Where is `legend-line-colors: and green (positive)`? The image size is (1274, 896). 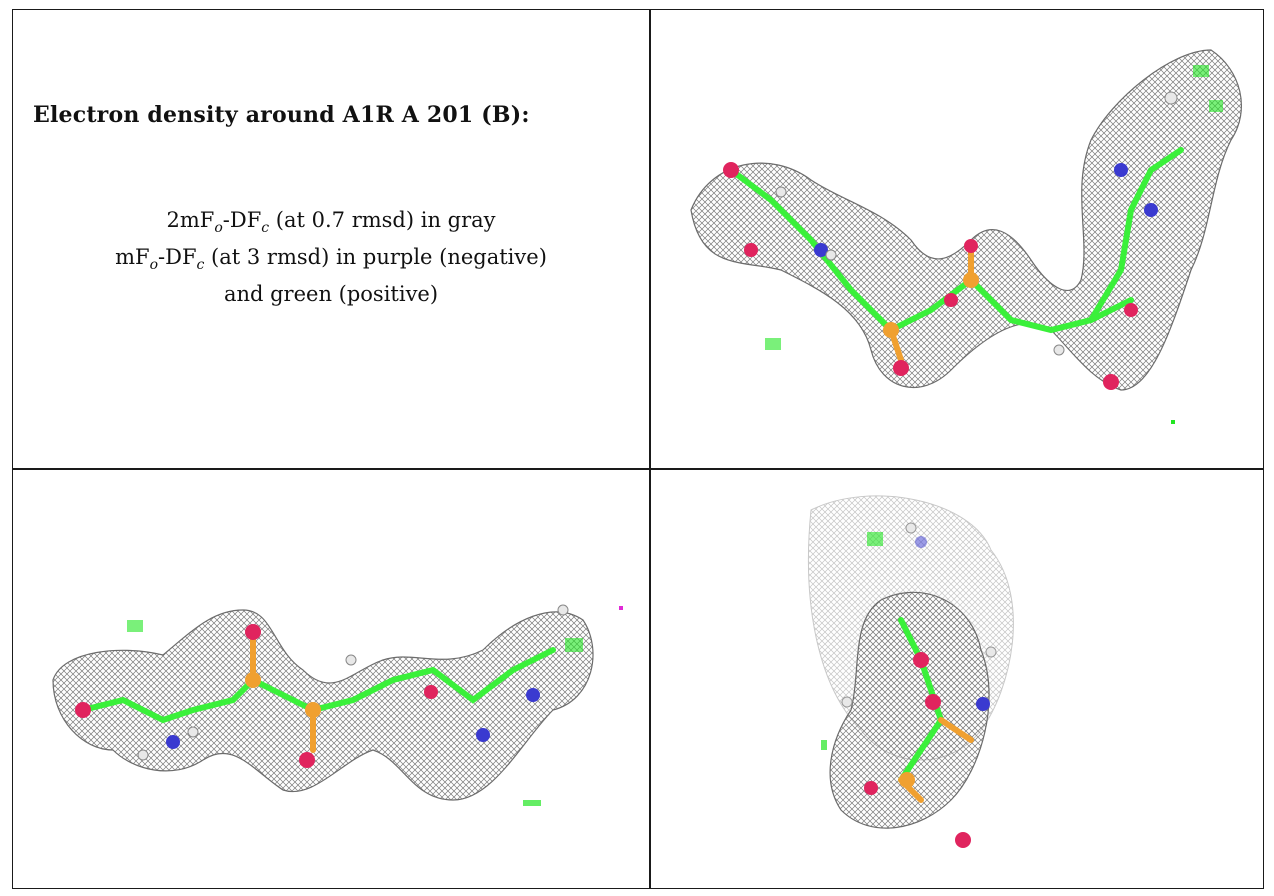 legend-line-colors: and green (positive) is located at coordinates (331, 294).